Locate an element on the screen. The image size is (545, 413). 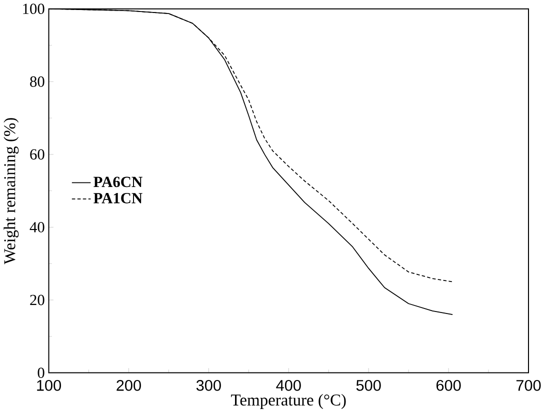
y-tick-label: 80 is located at coordinates (37, 82).